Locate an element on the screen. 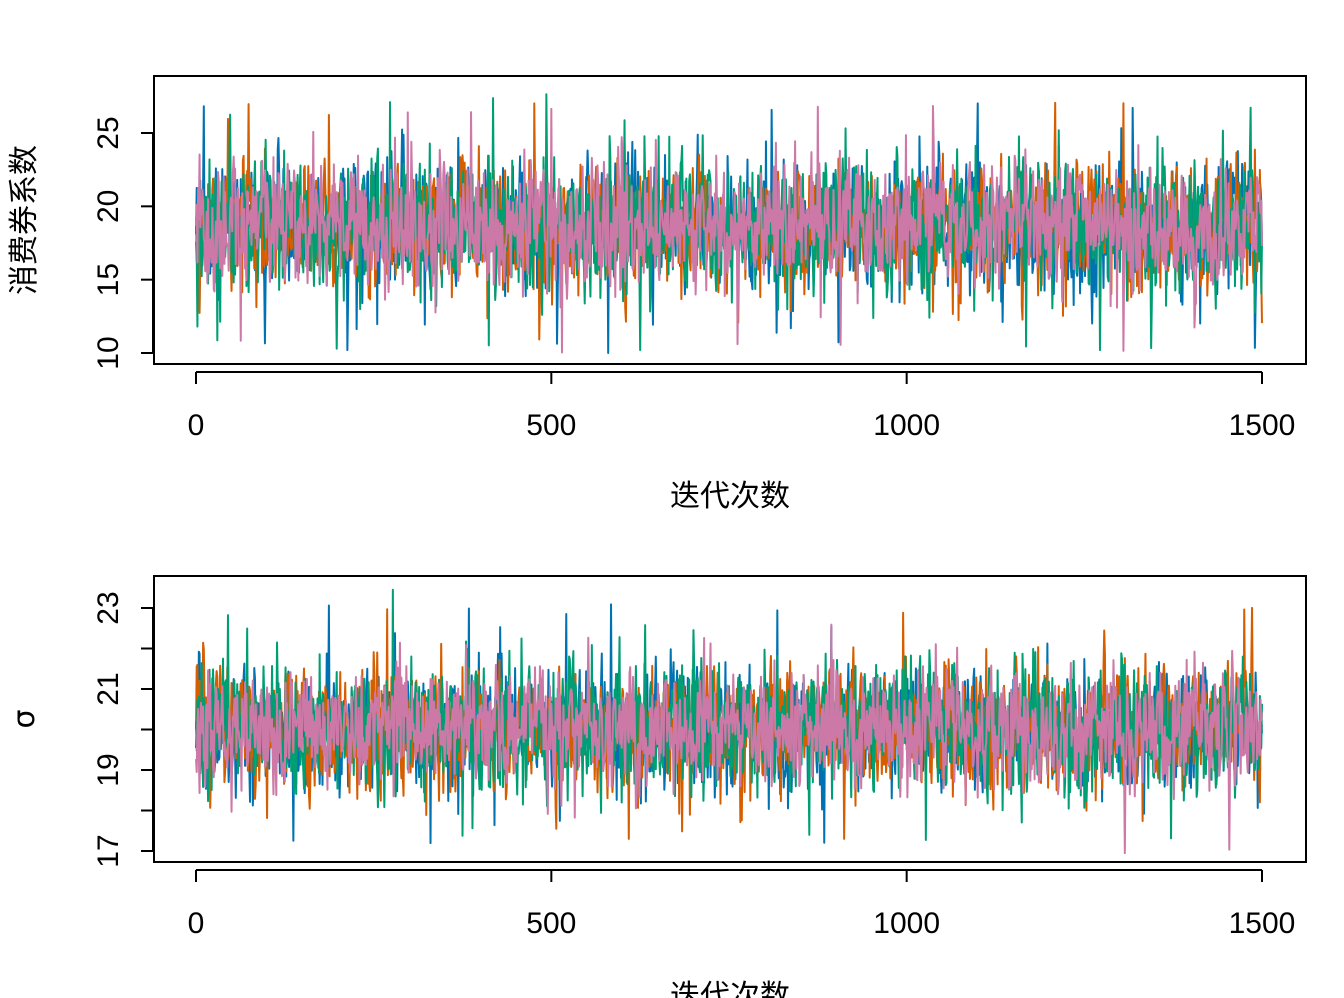 The image size is (1344, 998). y-tick-label: 17 is located at coordinates (108, 850).